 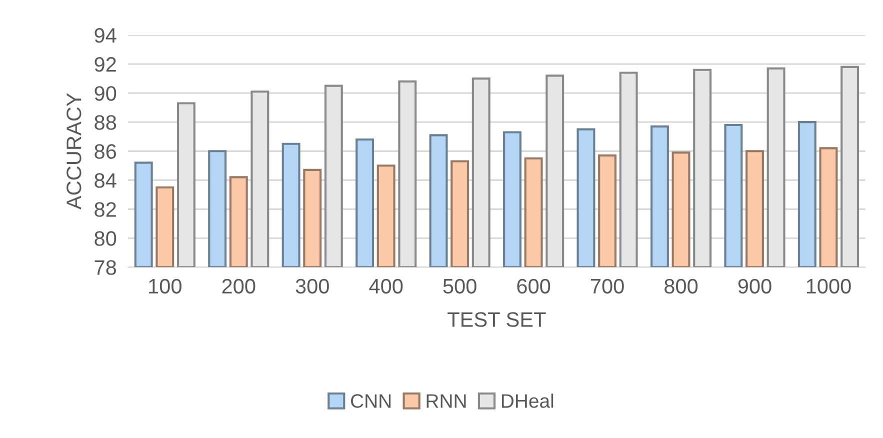 I want to click on x-tick-label: 900, so click(x=755, y=286).